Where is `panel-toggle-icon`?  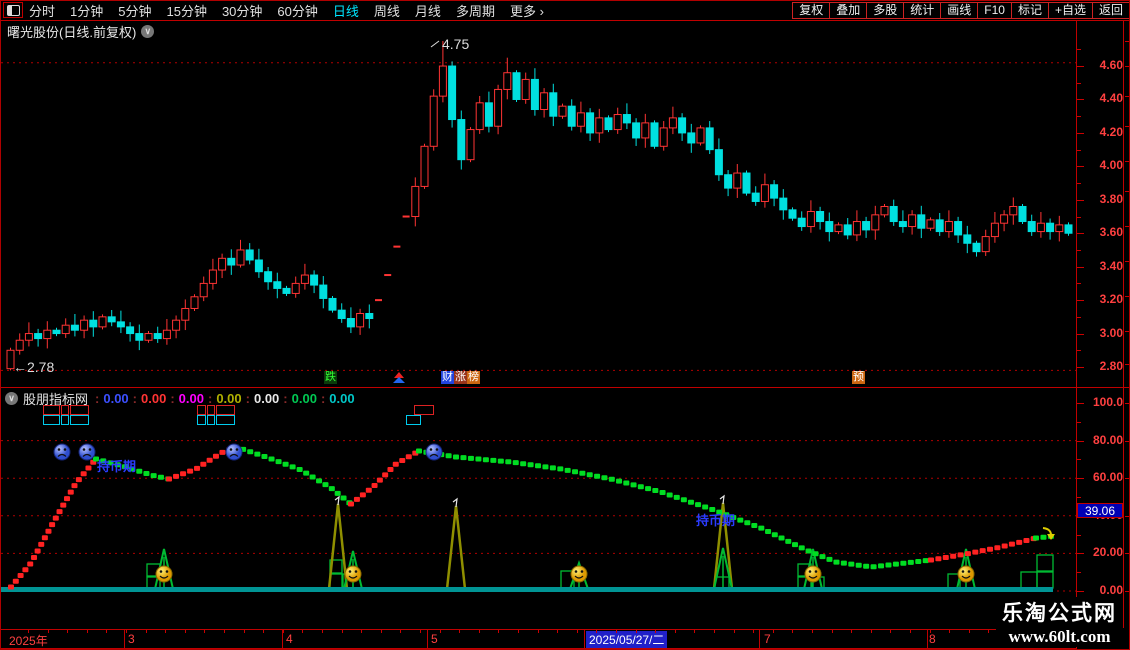
panel-toggle-icon is located at coordinates (13, 10).